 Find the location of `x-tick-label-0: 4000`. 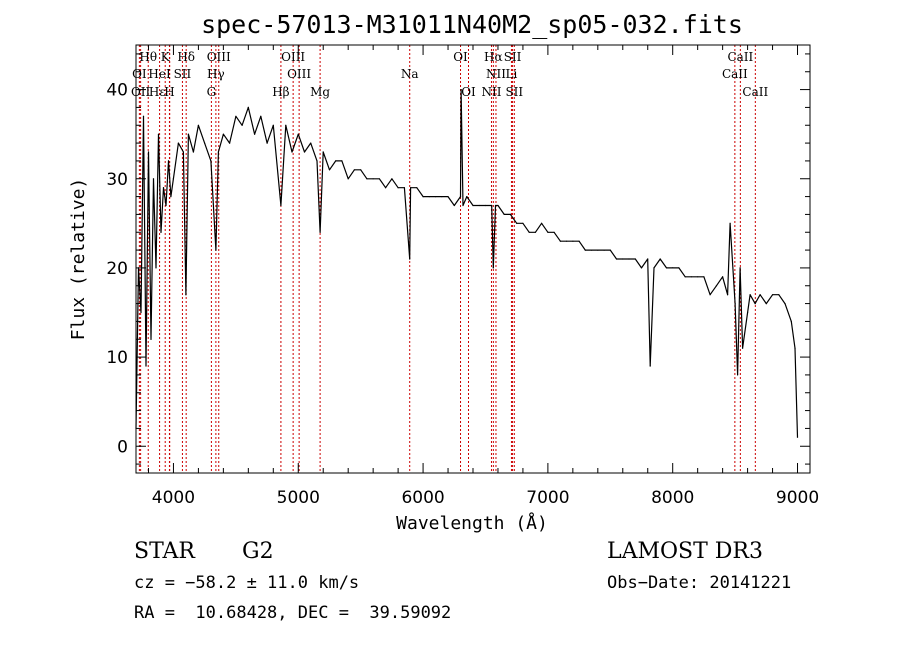

x-tick-label-0: 4000 is located at coordinates (173, 498).